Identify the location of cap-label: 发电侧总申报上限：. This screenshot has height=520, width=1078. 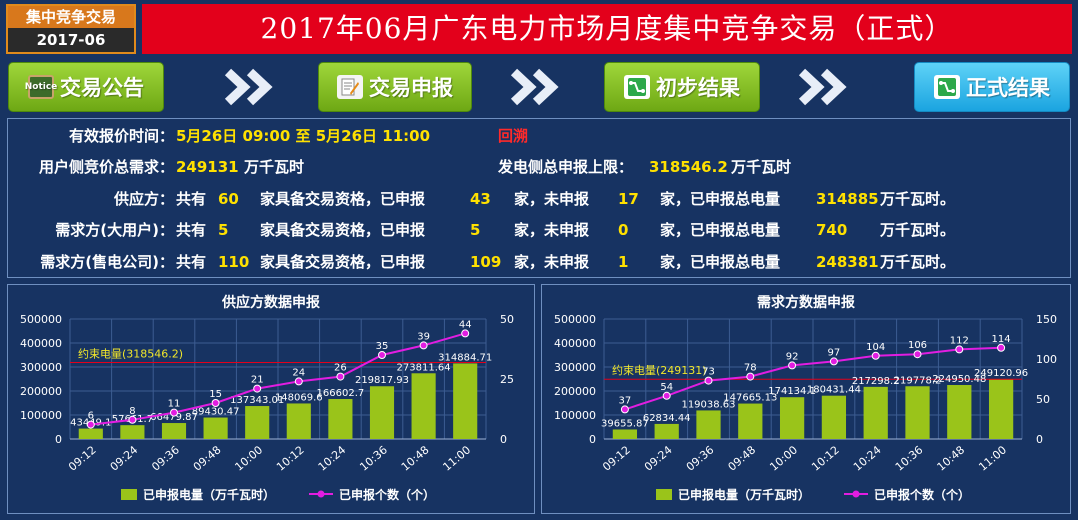
(566, 167).